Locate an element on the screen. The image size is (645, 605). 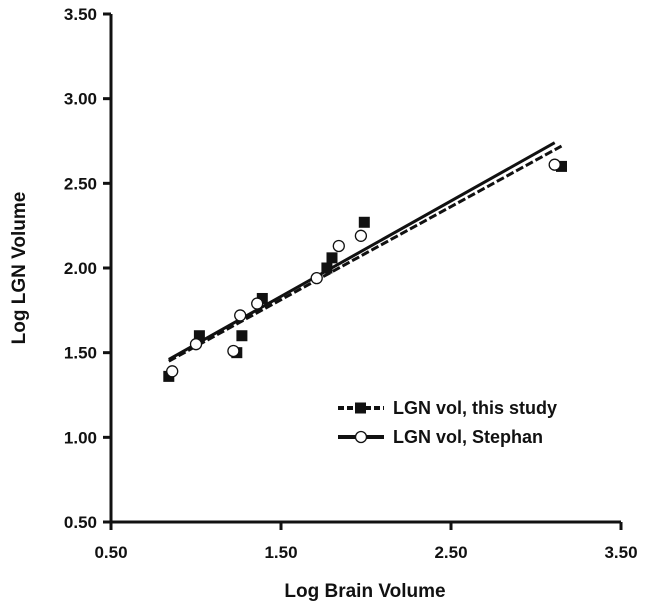
y-tick-label: 2.50 is located at coordinates (80, 183).